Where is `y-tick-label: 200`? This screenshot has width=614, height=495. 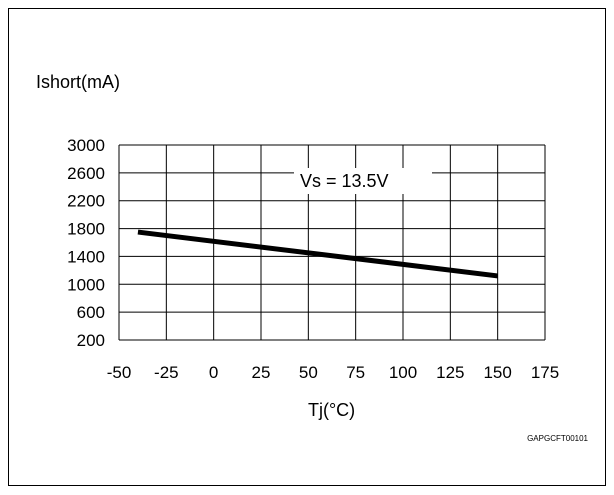 y-tick-label: 200 is located at coordinates (91, 340).